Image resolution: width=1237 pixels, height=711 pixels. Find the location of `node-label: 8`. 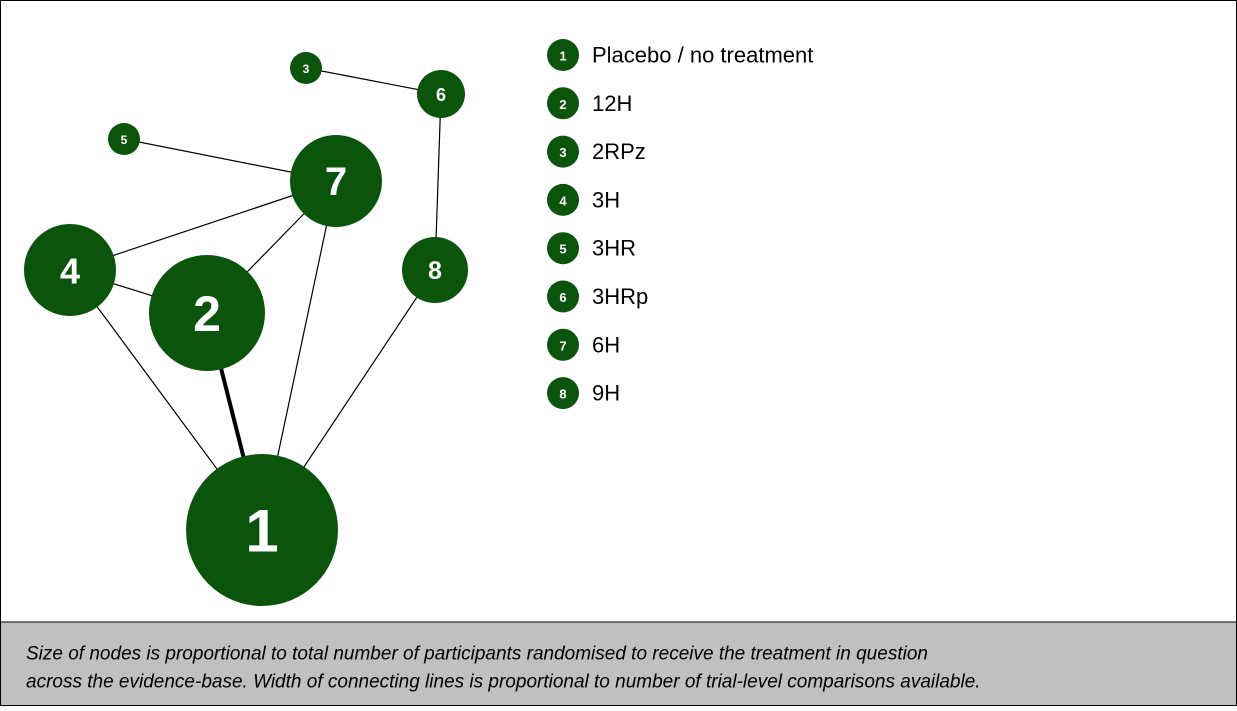

node-label: 8 is located at coordinates (435, 271).